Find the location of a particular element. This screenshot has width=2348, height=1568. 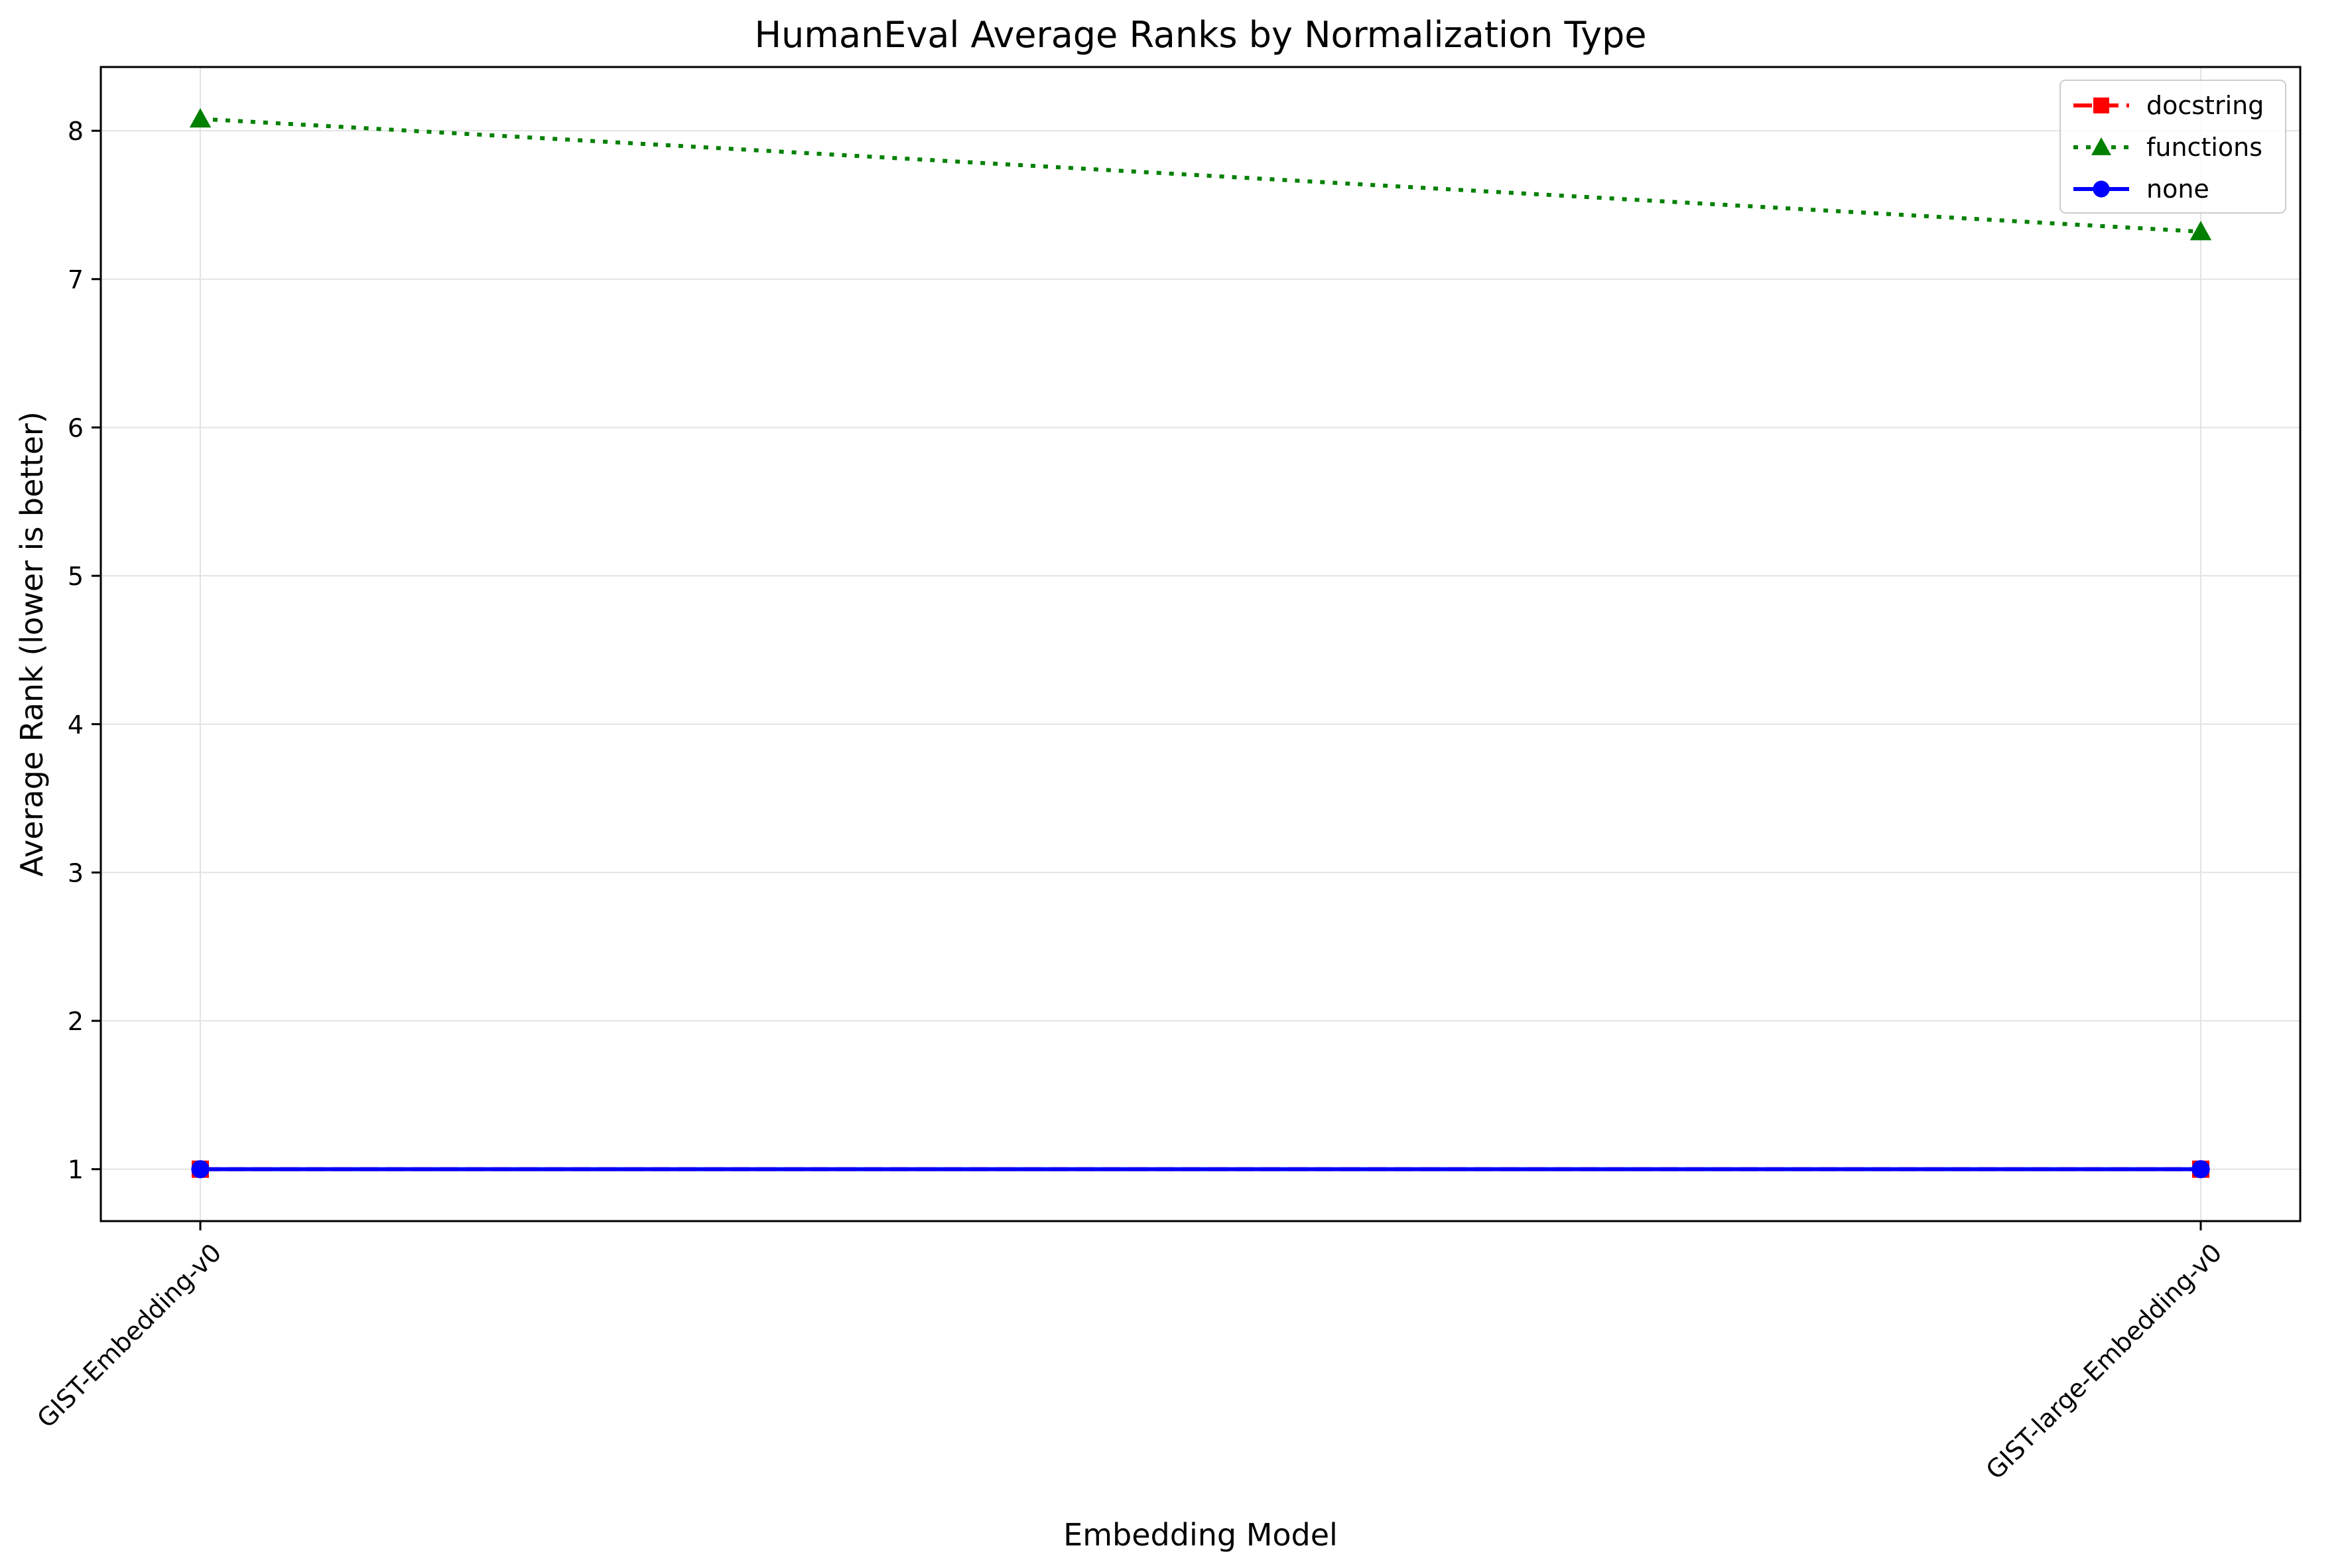

legend-label-none: none is located at coordinates (2177, 189).